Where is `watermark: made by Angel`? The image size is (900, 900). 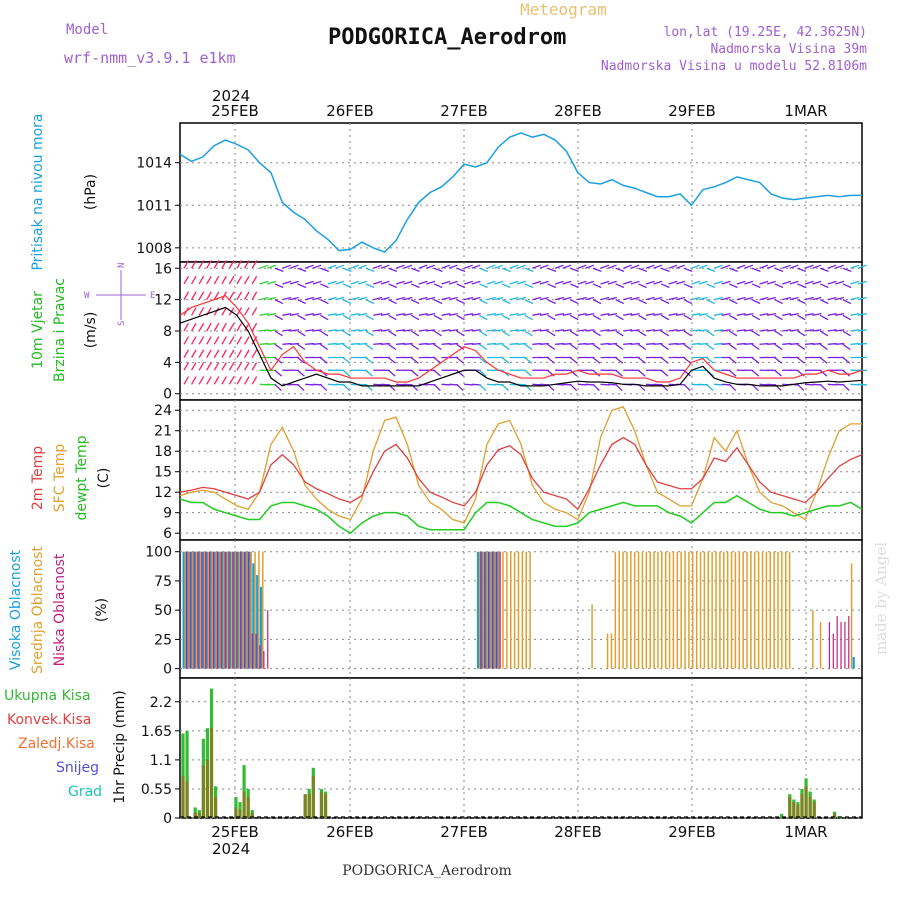
watermark: made by Angel is located at coordinates (881, 598).